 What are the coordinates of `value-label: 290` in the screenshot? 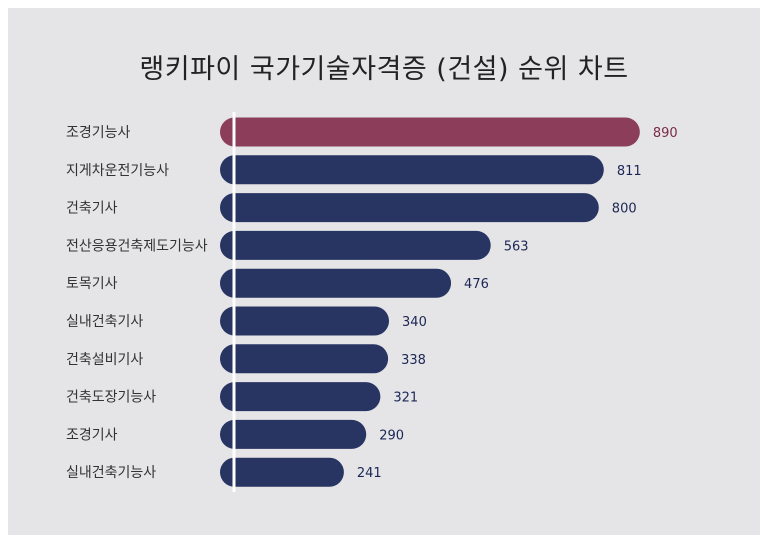 It's located at (391, 435).